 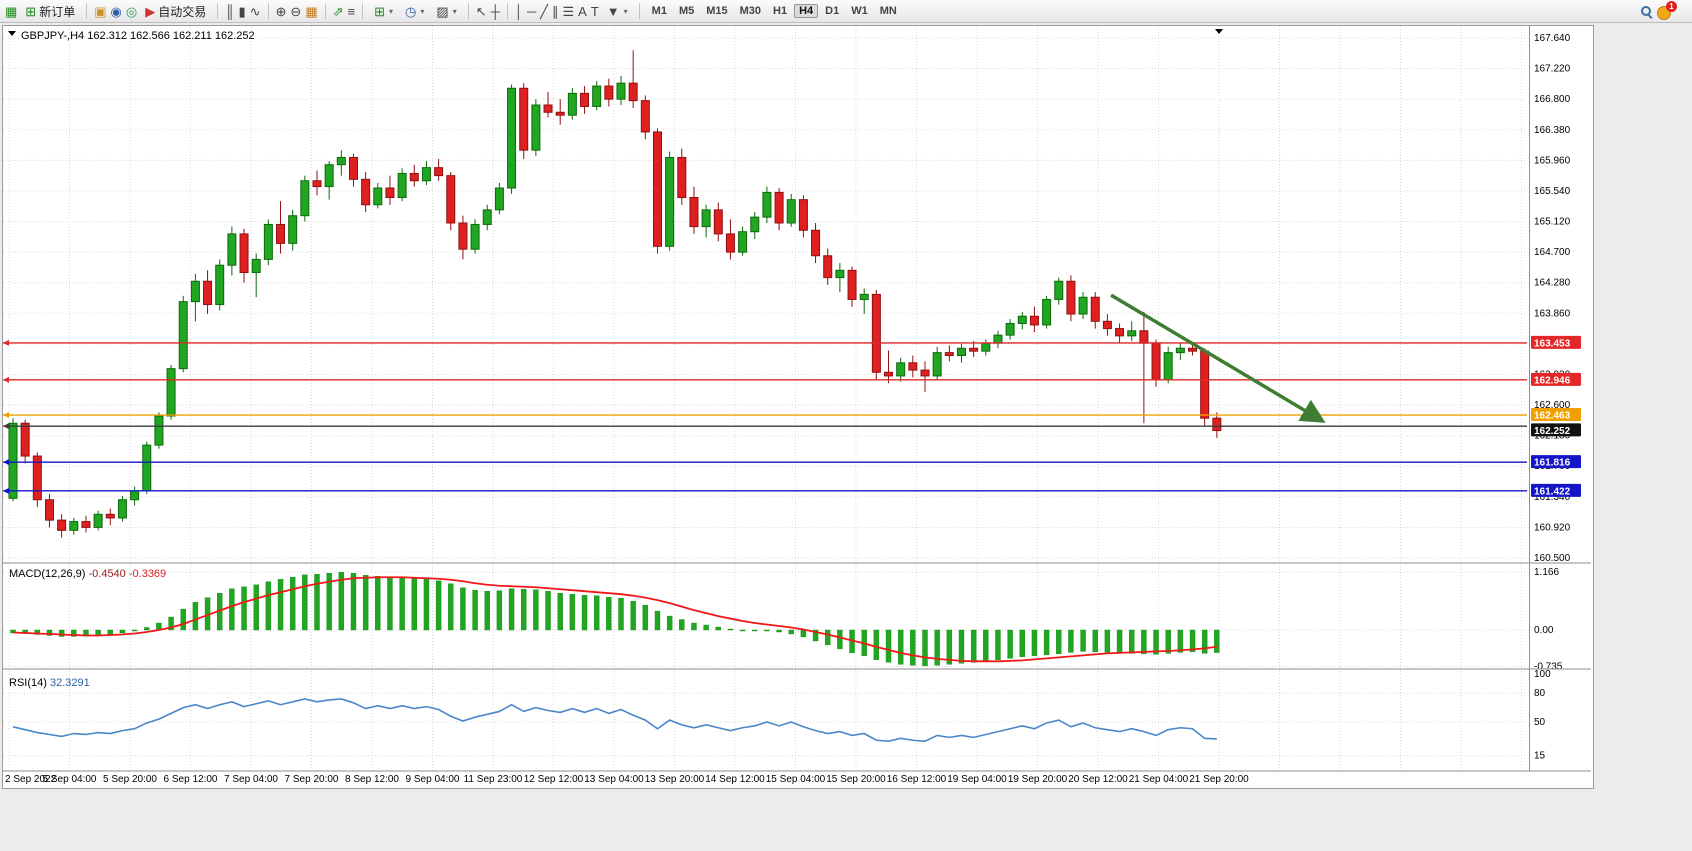 What do you see at coordinates (1552, 463) in the screenshot?
I see `svg-text: 161.816` at bounding box center [1552, 463].